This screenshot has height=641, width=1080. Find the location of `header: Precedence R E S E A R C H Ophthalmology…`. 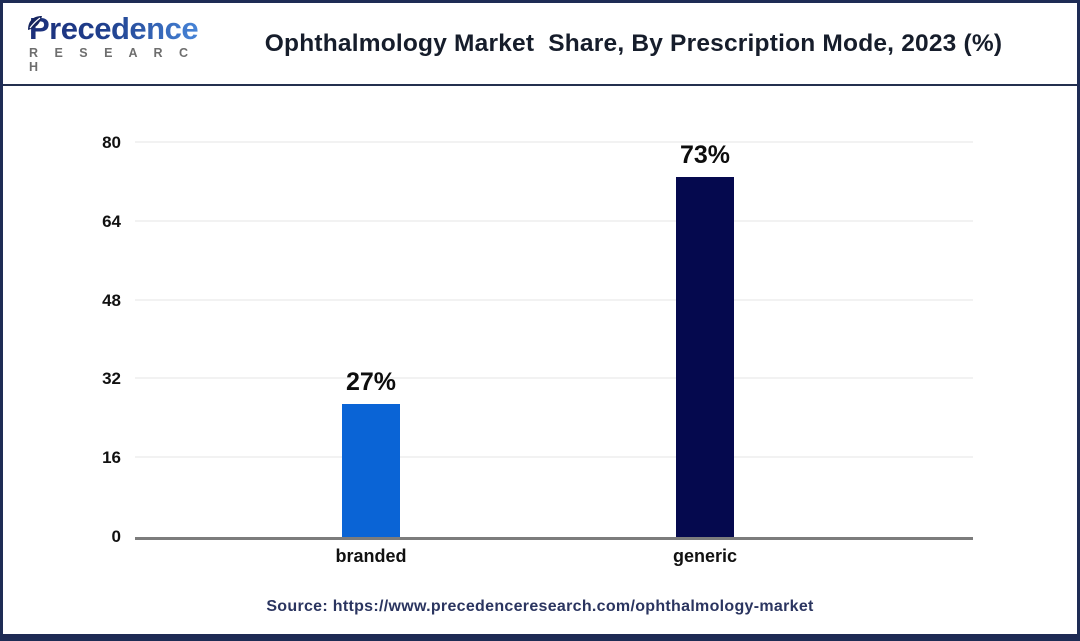

header: Precedence R E S E A R C H Ophthalmology… is located at coordinates (540, 44).